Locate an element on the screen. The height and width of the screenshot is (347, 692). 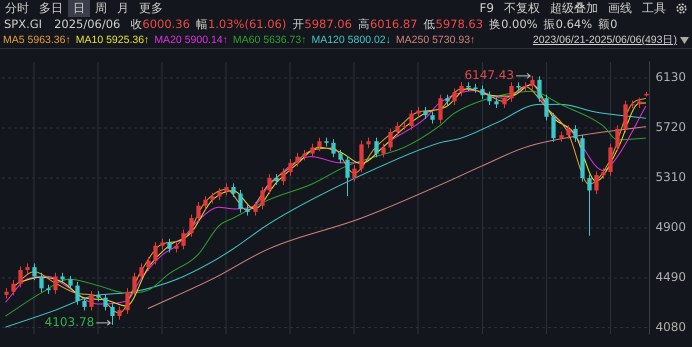
text: 5900.14↑ is located at coordinates (206, 40).